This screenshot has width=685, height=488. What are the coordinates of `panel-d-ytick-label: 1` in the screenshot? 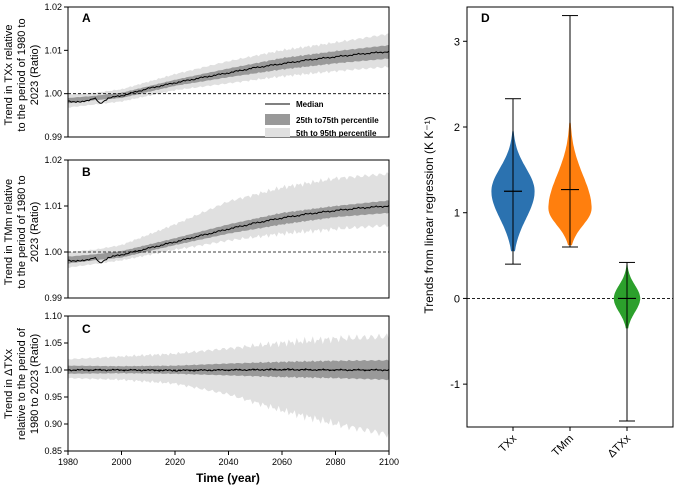 It's located at (457, 214).